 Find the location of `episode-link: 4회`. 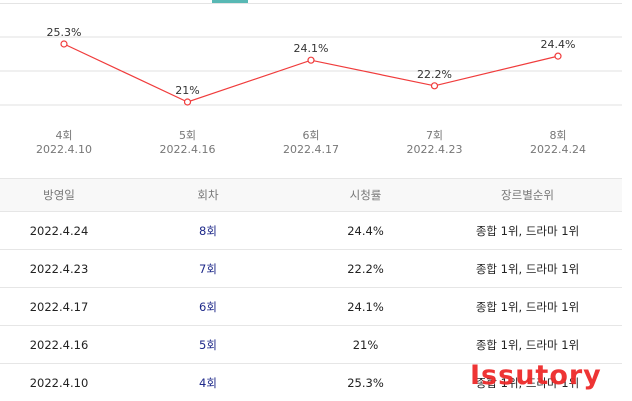

episode-link: 4회 is located at coordinates (208, 382).